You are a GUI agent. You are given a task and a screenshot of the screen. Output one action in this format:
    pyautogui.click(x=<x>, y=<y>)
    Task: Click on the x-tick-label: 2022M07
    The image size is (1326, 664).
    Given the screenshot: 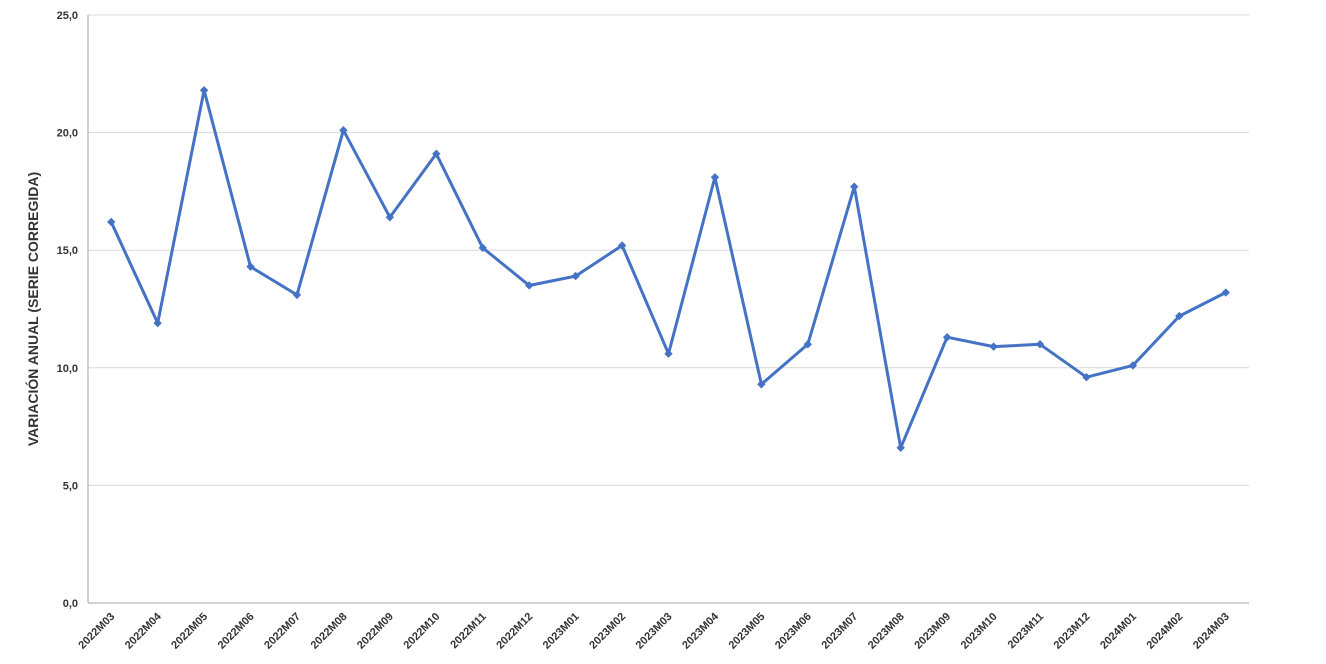 What is the action you would take?
    pyautogui.click(x=282, y=631)
    